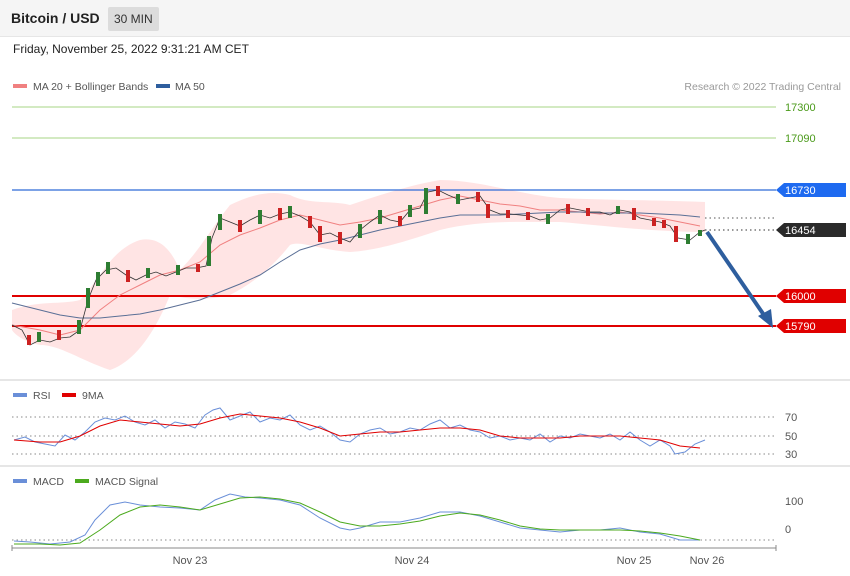  I want to click on macd-legend: MACD MACD Signal, so click(85, 482).